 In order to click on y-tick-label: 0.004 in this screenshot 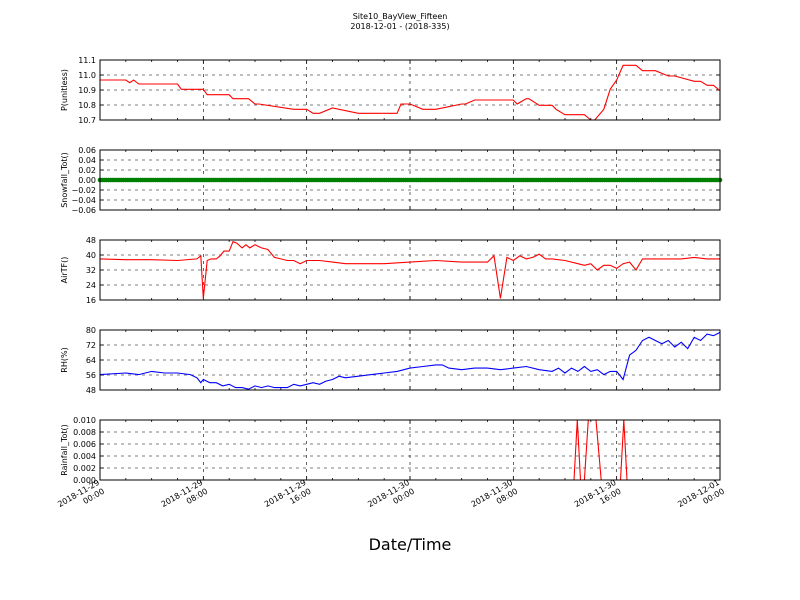, I will do `click(84, 456)`.